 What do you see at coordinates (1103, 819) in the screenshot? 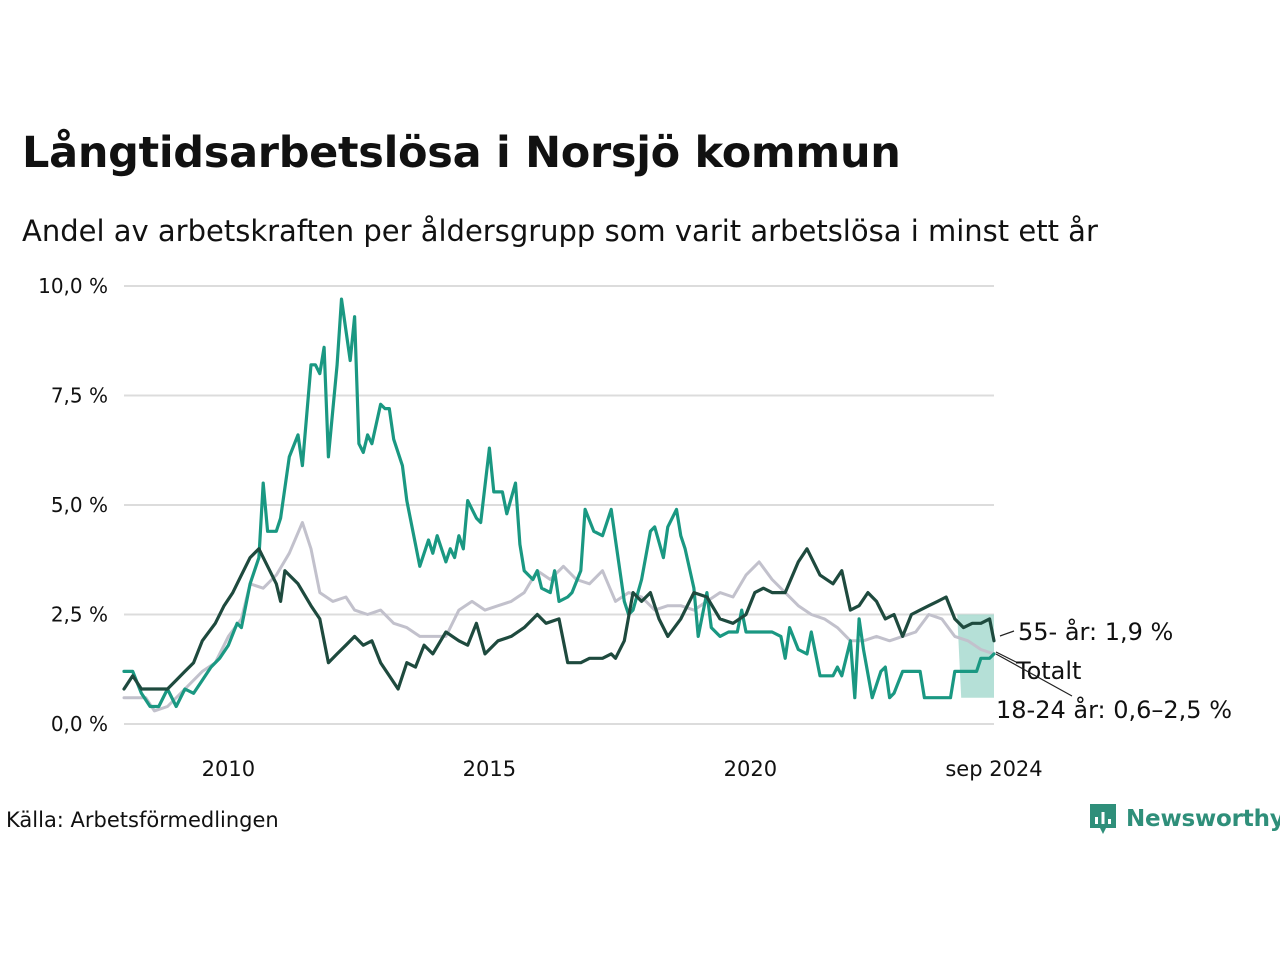
I see `newsworthy-logo-icon` at bounding box center [1103, 819].